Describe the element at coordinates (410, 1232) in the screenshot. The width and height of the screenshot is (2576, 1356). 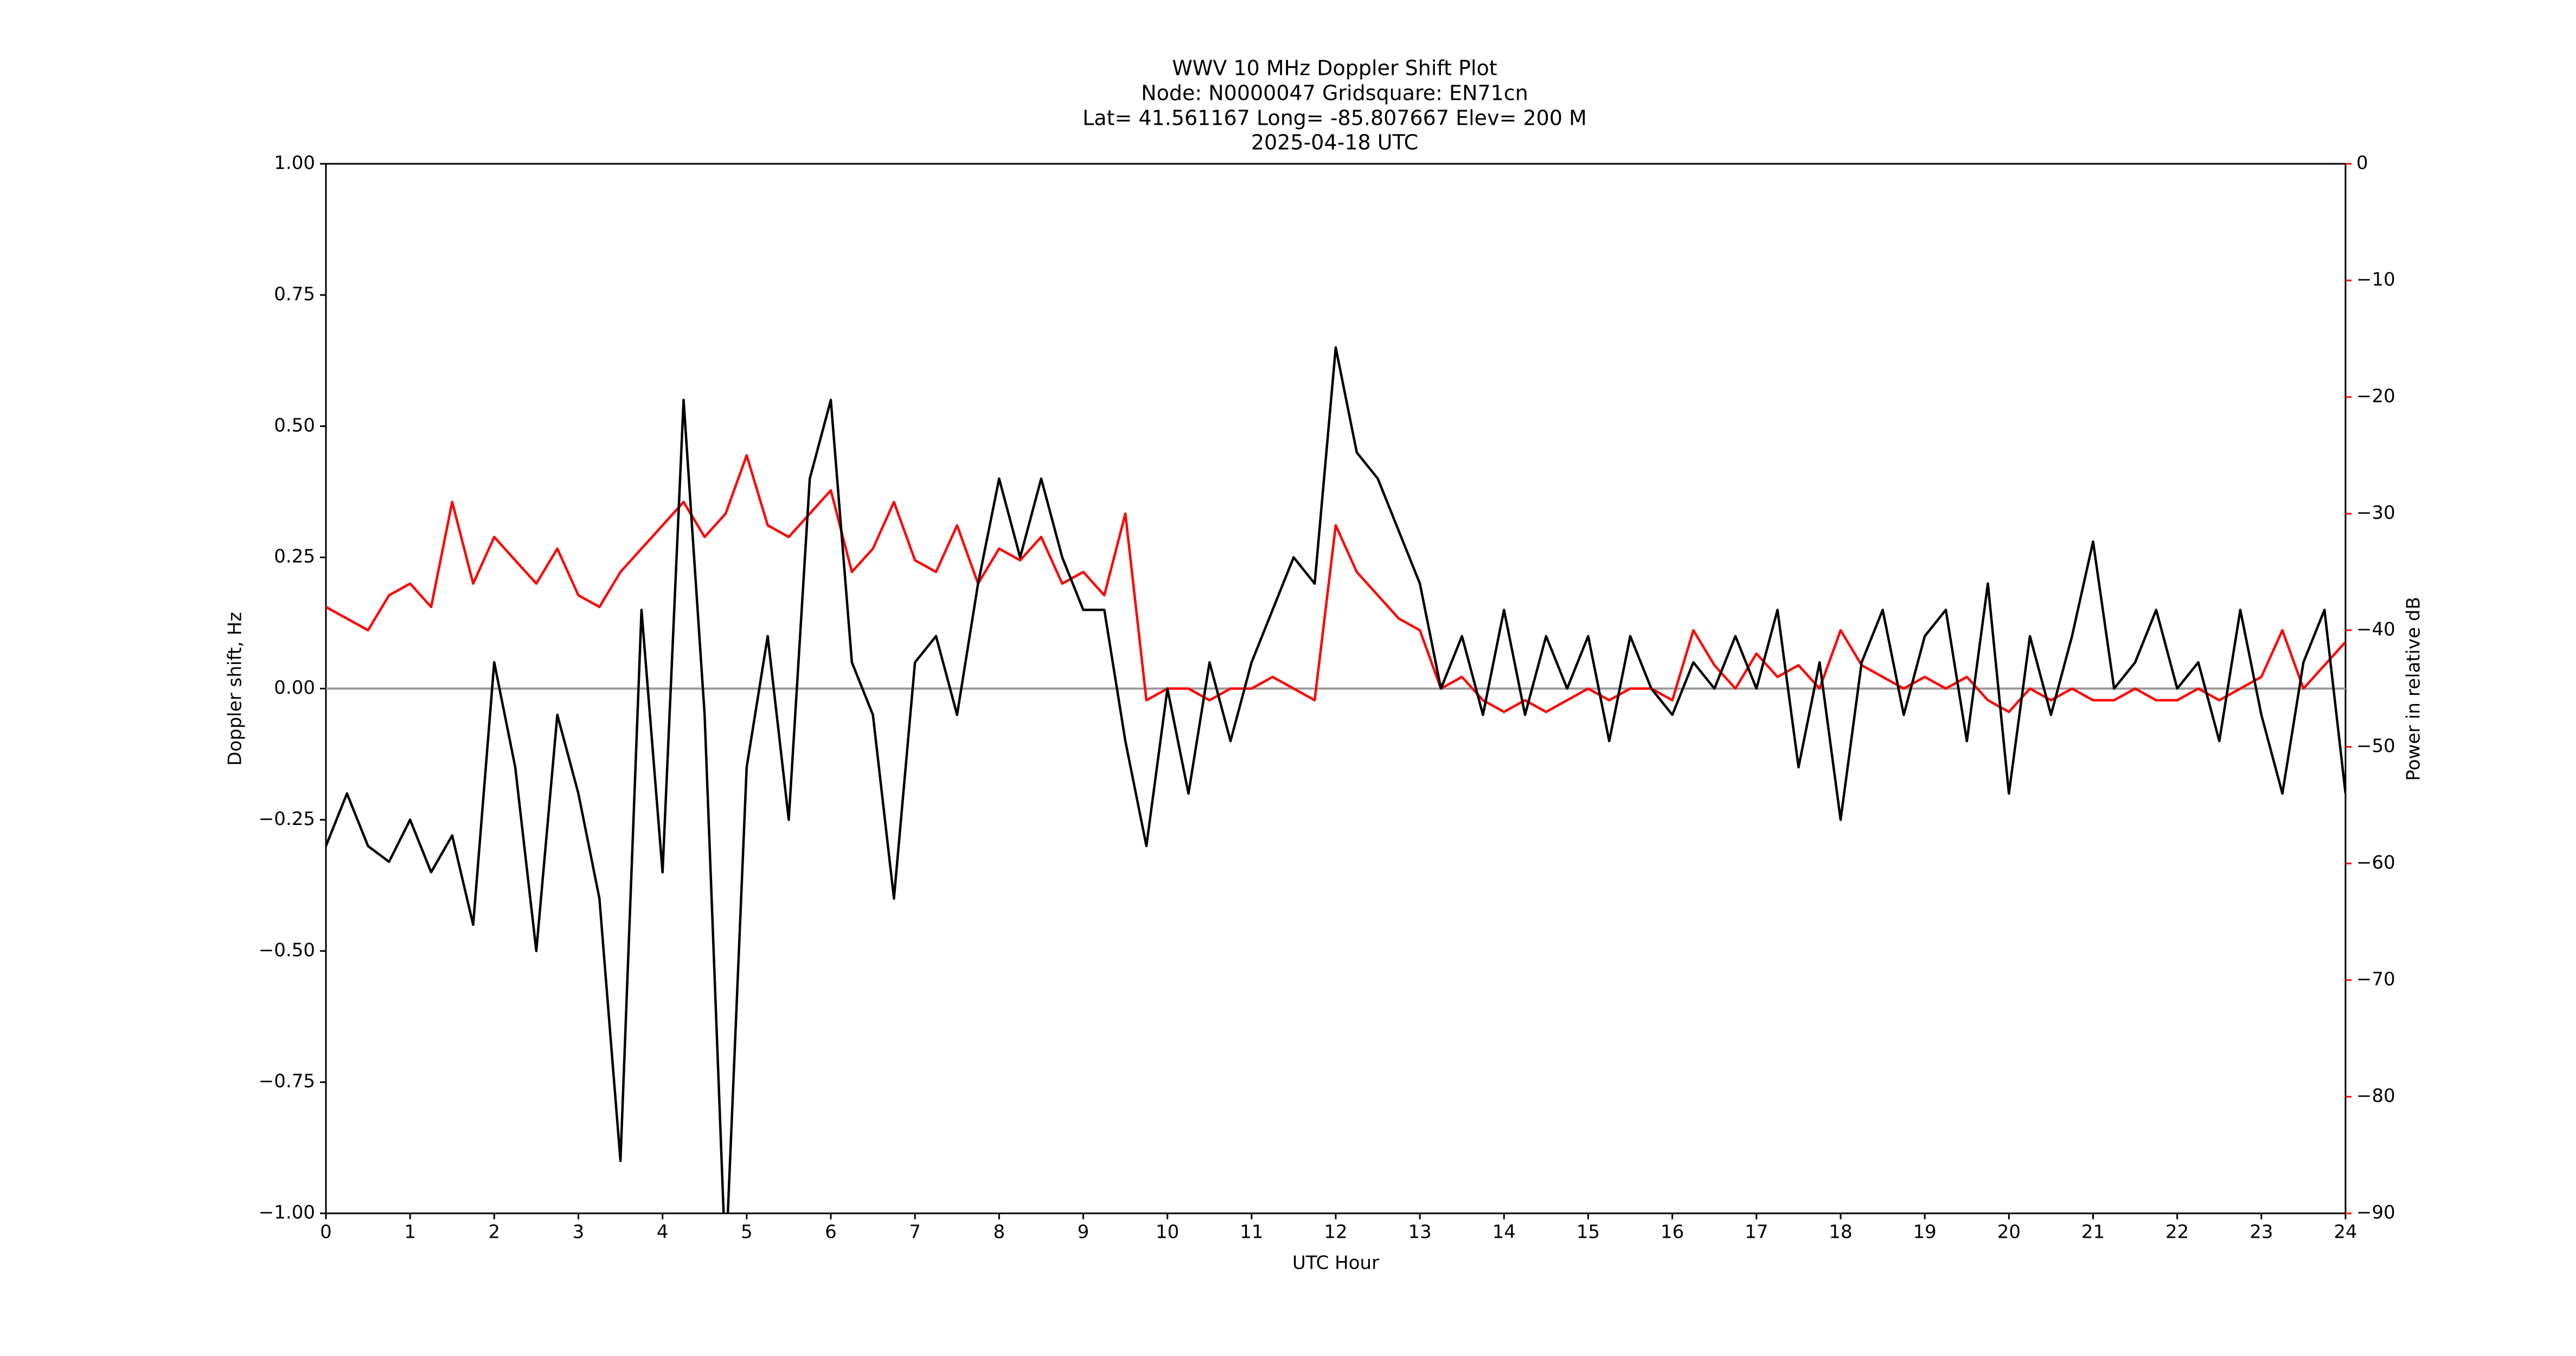
I see `x-tick-label: 1` at that location.